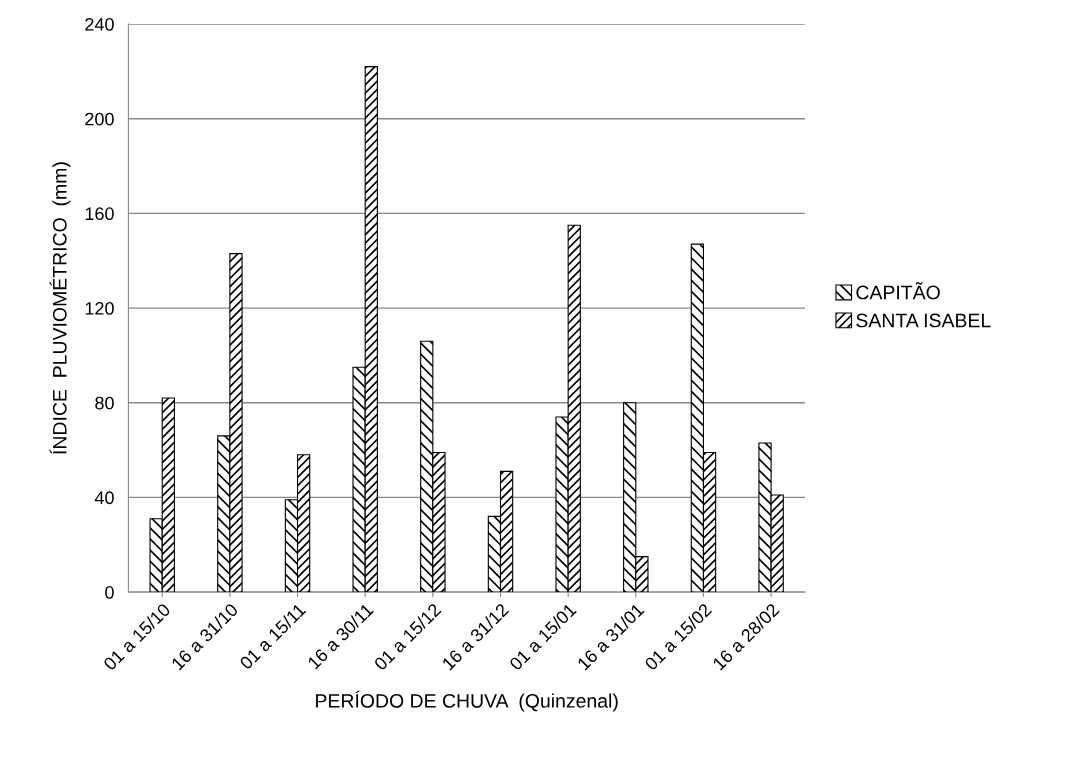 This screenshot has height=776, width=1079. What do you see at coordinates (923, 320) in the screenshot?
I see `legend-label: SANTA ISABEL` at bounding box center [923, 320].